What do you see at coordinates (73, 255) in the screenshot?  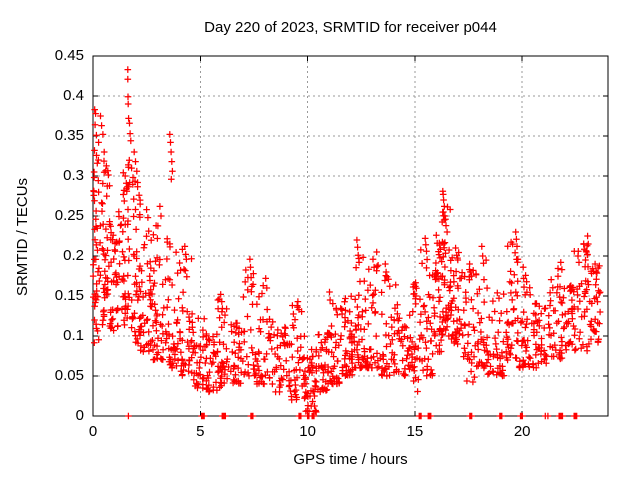 I see `y-tick-label: 0.2` at bounding box center [73, 255].